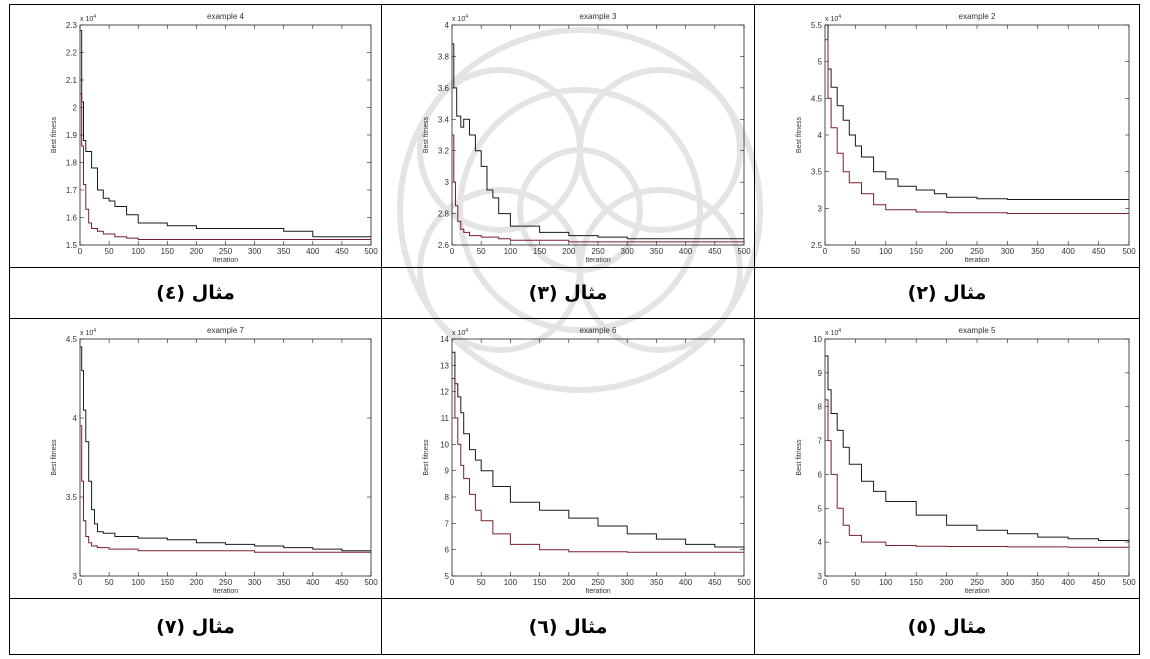 The image size is (1150, 659). What do you see at coordinates (444, 151) in the screenshot?
I see `y-tick-label: 3.2` at bounding box center [444, 151].